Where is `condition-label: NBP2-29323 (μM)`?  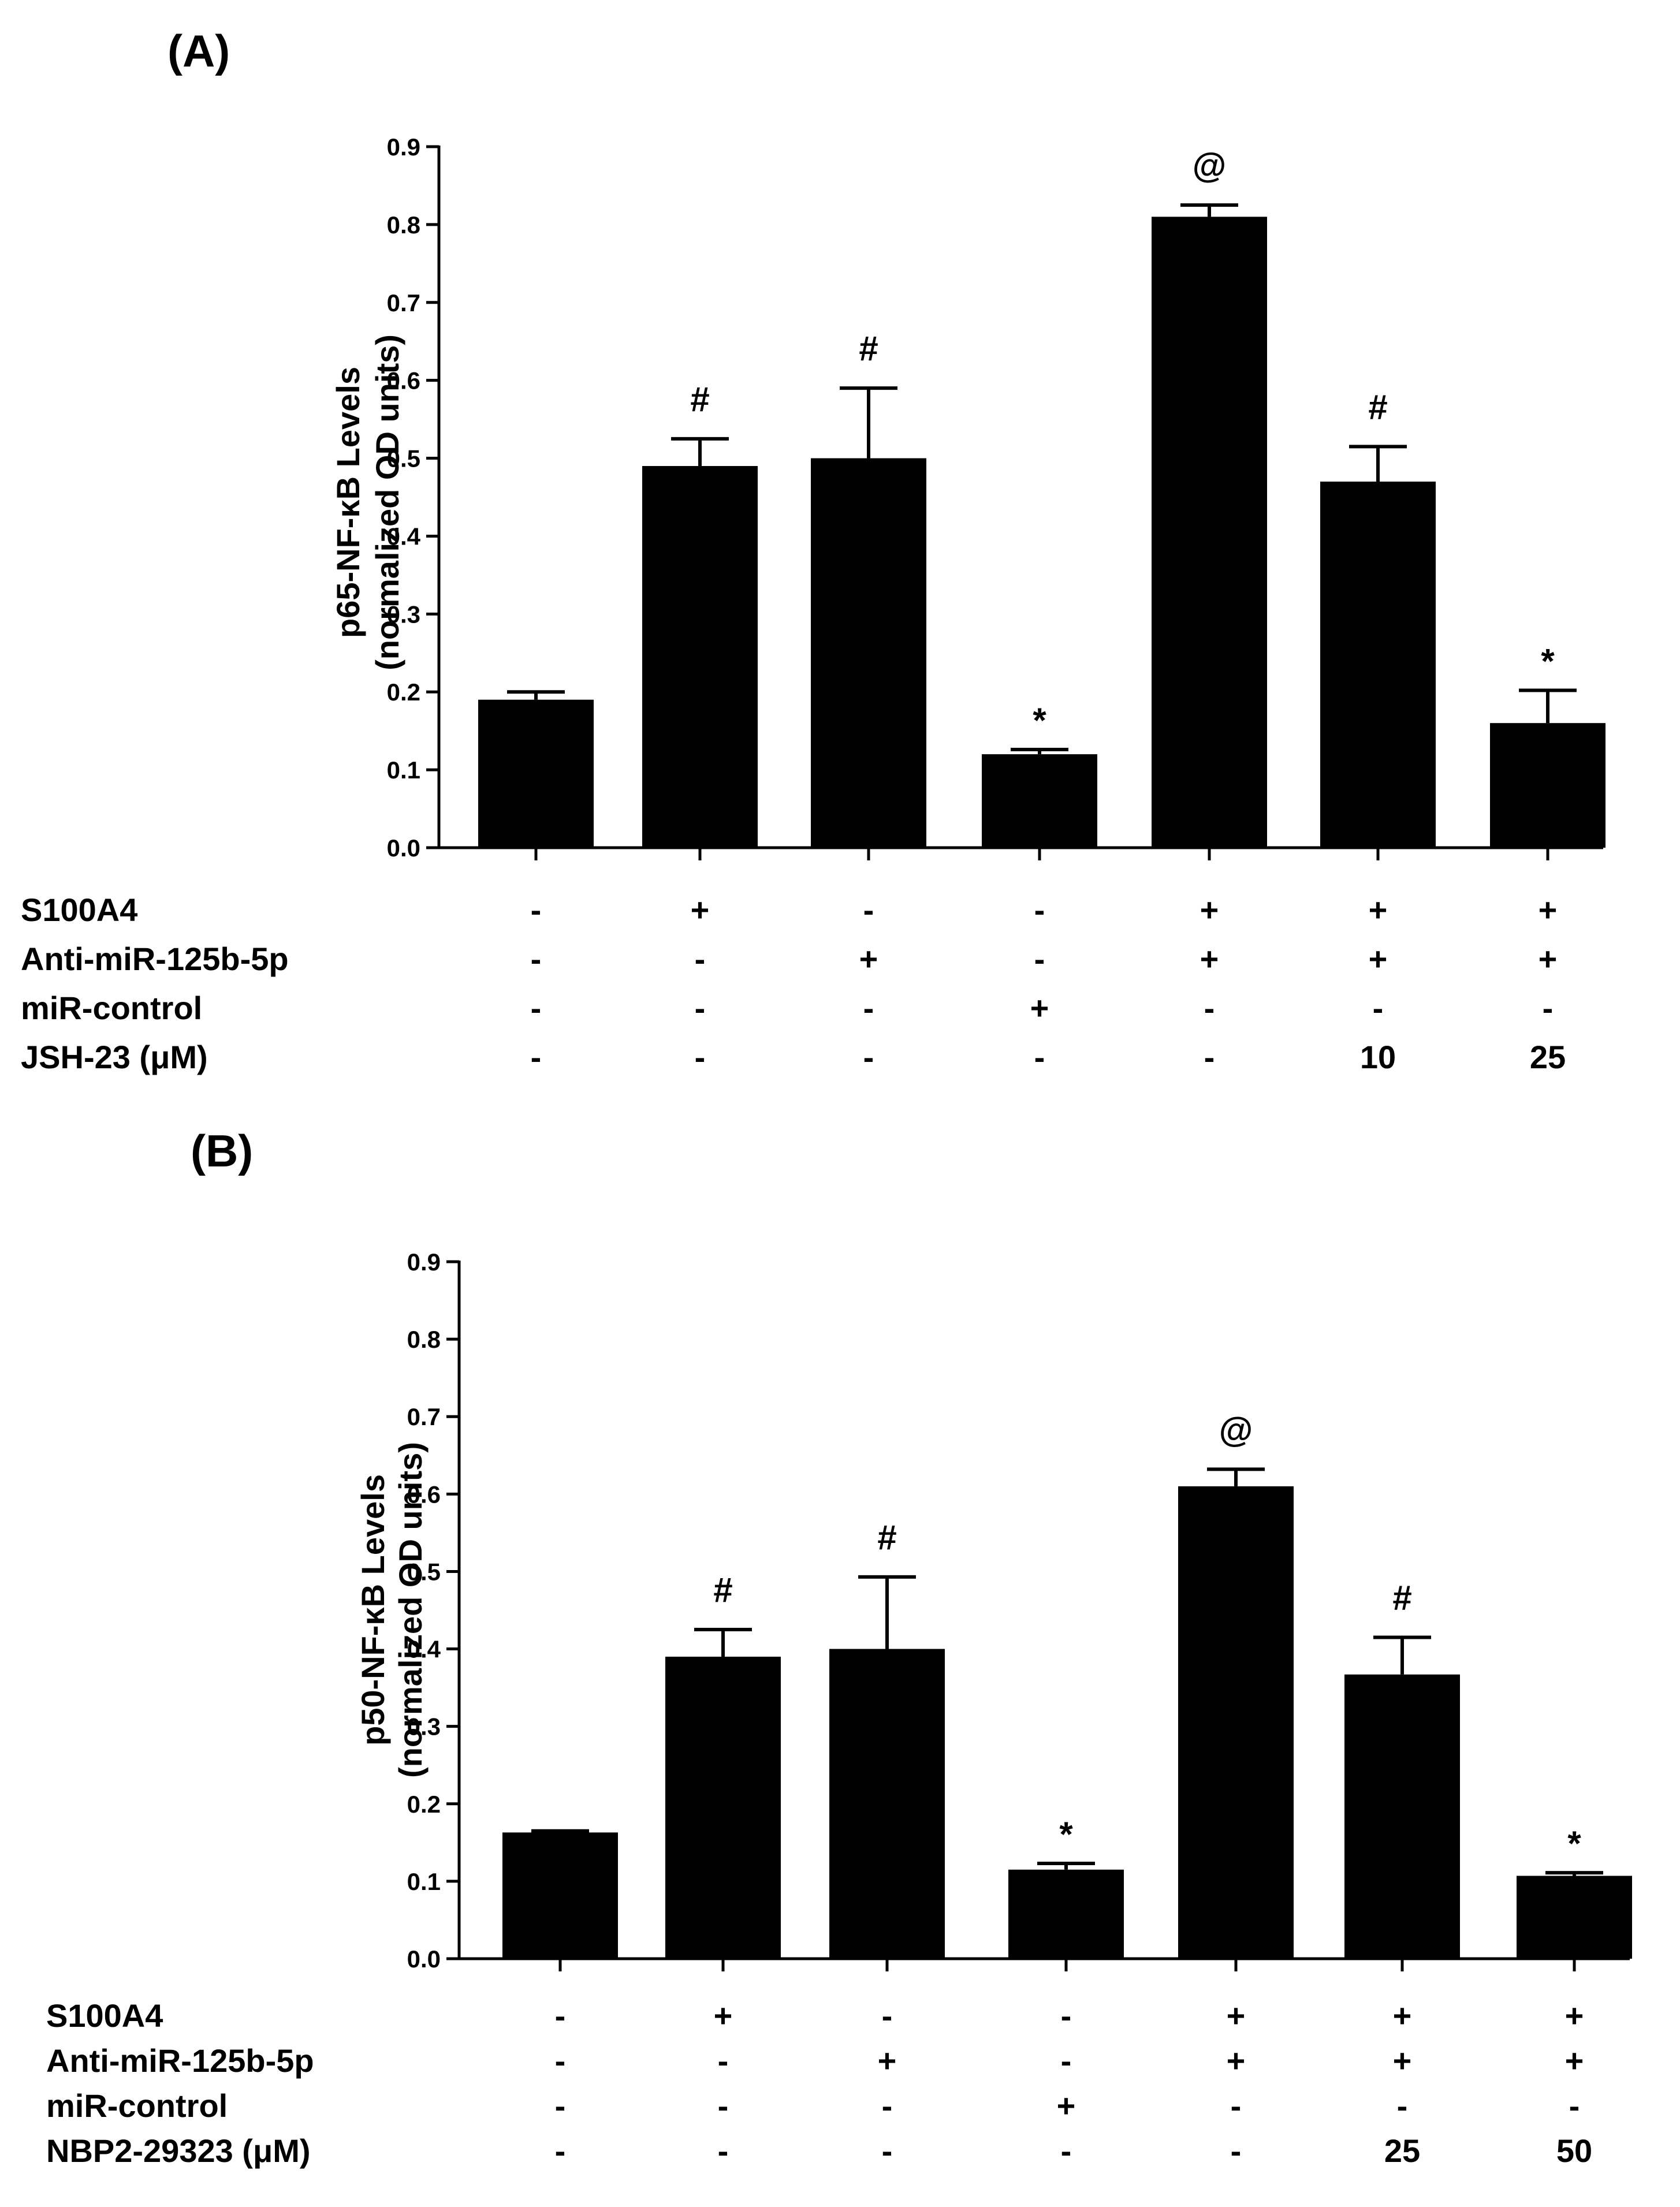 condition-label: NBP2-29323 (μM) is located at coordinates (179, 2151).